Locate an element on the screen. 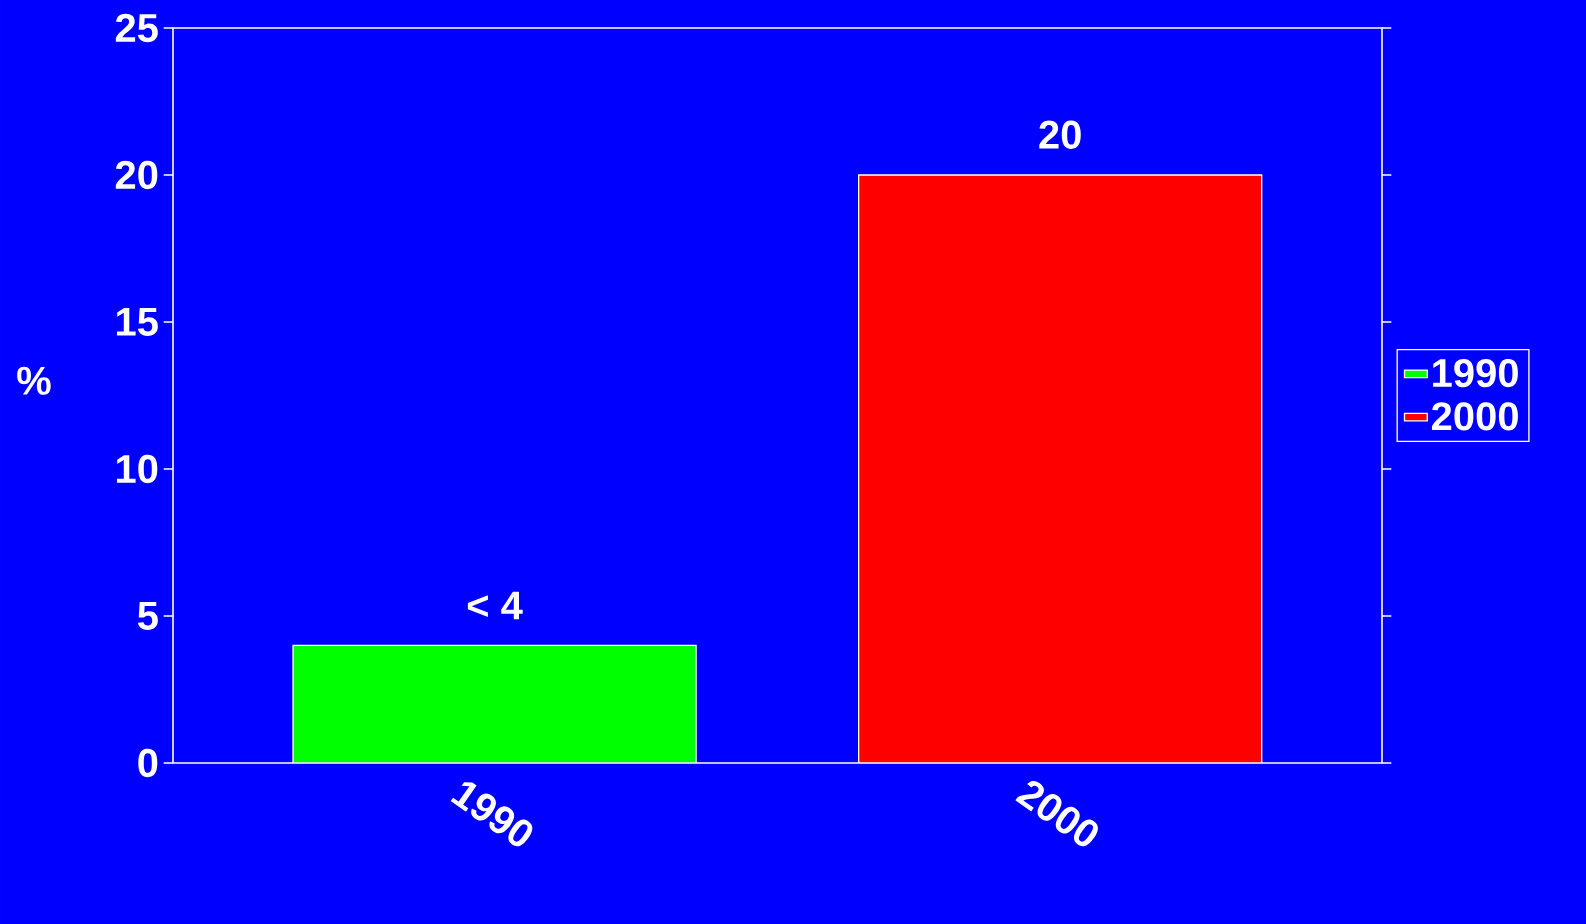  data-label: 20 is located at coordinates (1060, 134).